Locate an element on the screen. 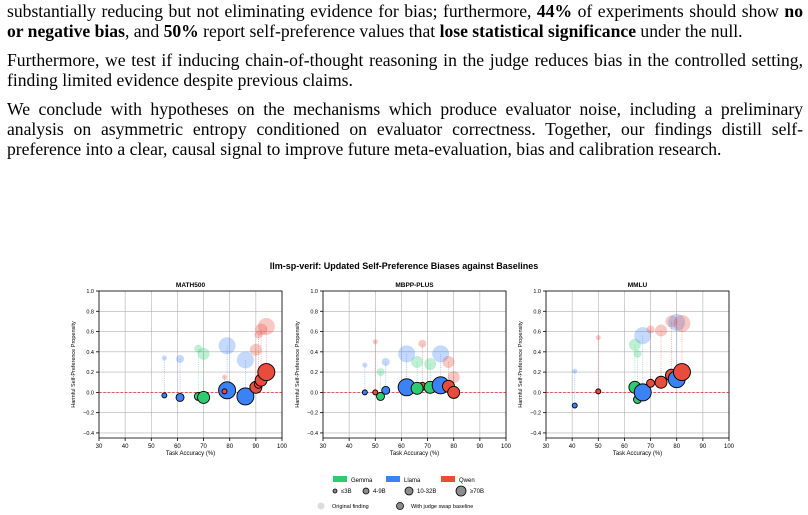  bold-text: lose statistical significance is located at coordinates (537, 30).